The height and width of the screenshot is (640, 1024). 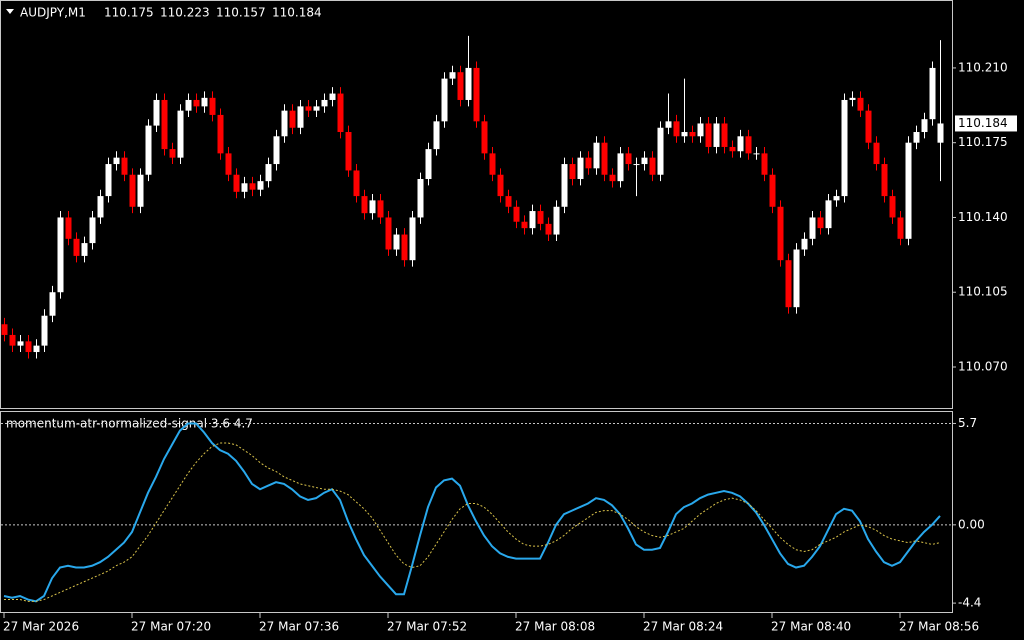 I want to click on x-tick-label: 27 Mar 08:40, so click(x=811, y=627).